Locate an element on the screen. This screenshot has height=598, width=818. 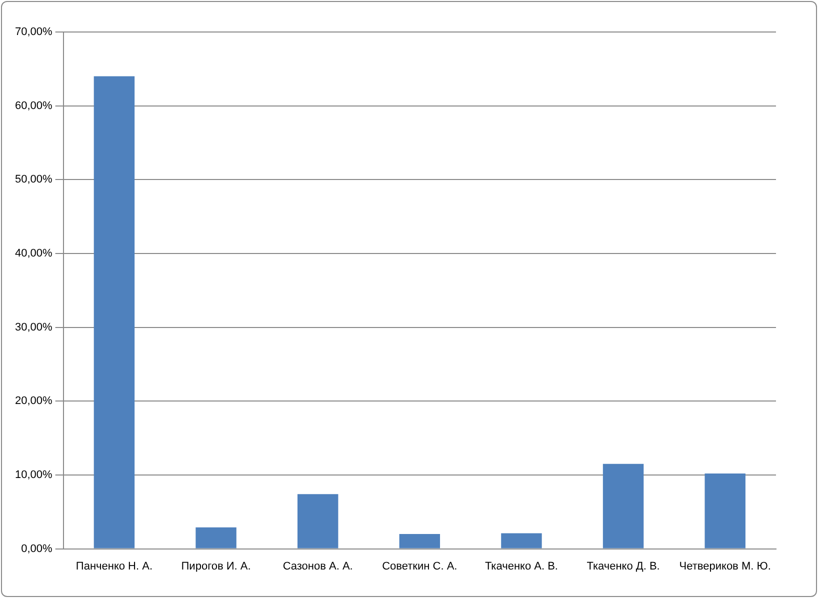
y-tick-label: 10,00% is located at coordinates (33, 475).